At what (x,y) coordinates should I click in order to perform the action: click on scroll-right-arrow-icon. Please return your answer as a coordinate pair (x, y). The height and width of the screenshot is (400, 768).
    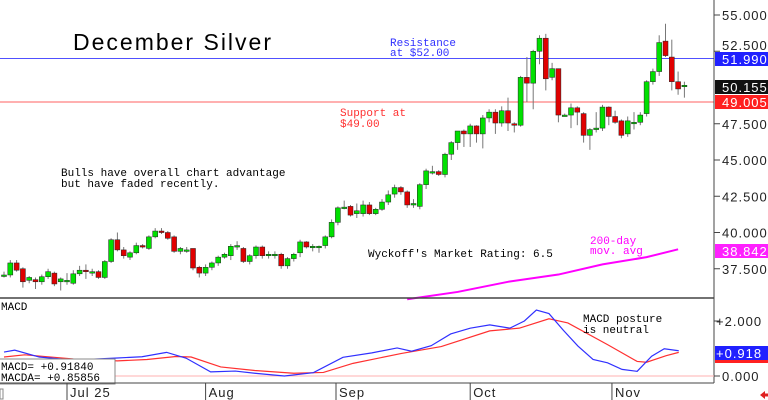
    Looking at the image, I should click on (764, 395).